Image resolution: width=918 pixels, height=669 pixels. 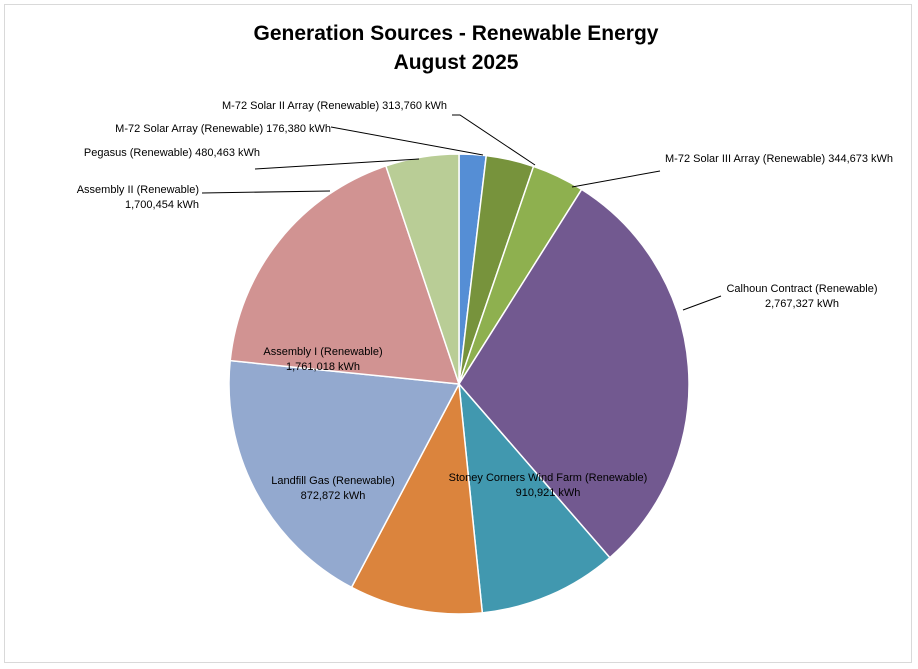 What do you see at coordinates (333, 488) in the screenshot?
I see `slice-label: Landfill Gas (Renewable) 872,872 kWh` at bounding box center [333, 488].